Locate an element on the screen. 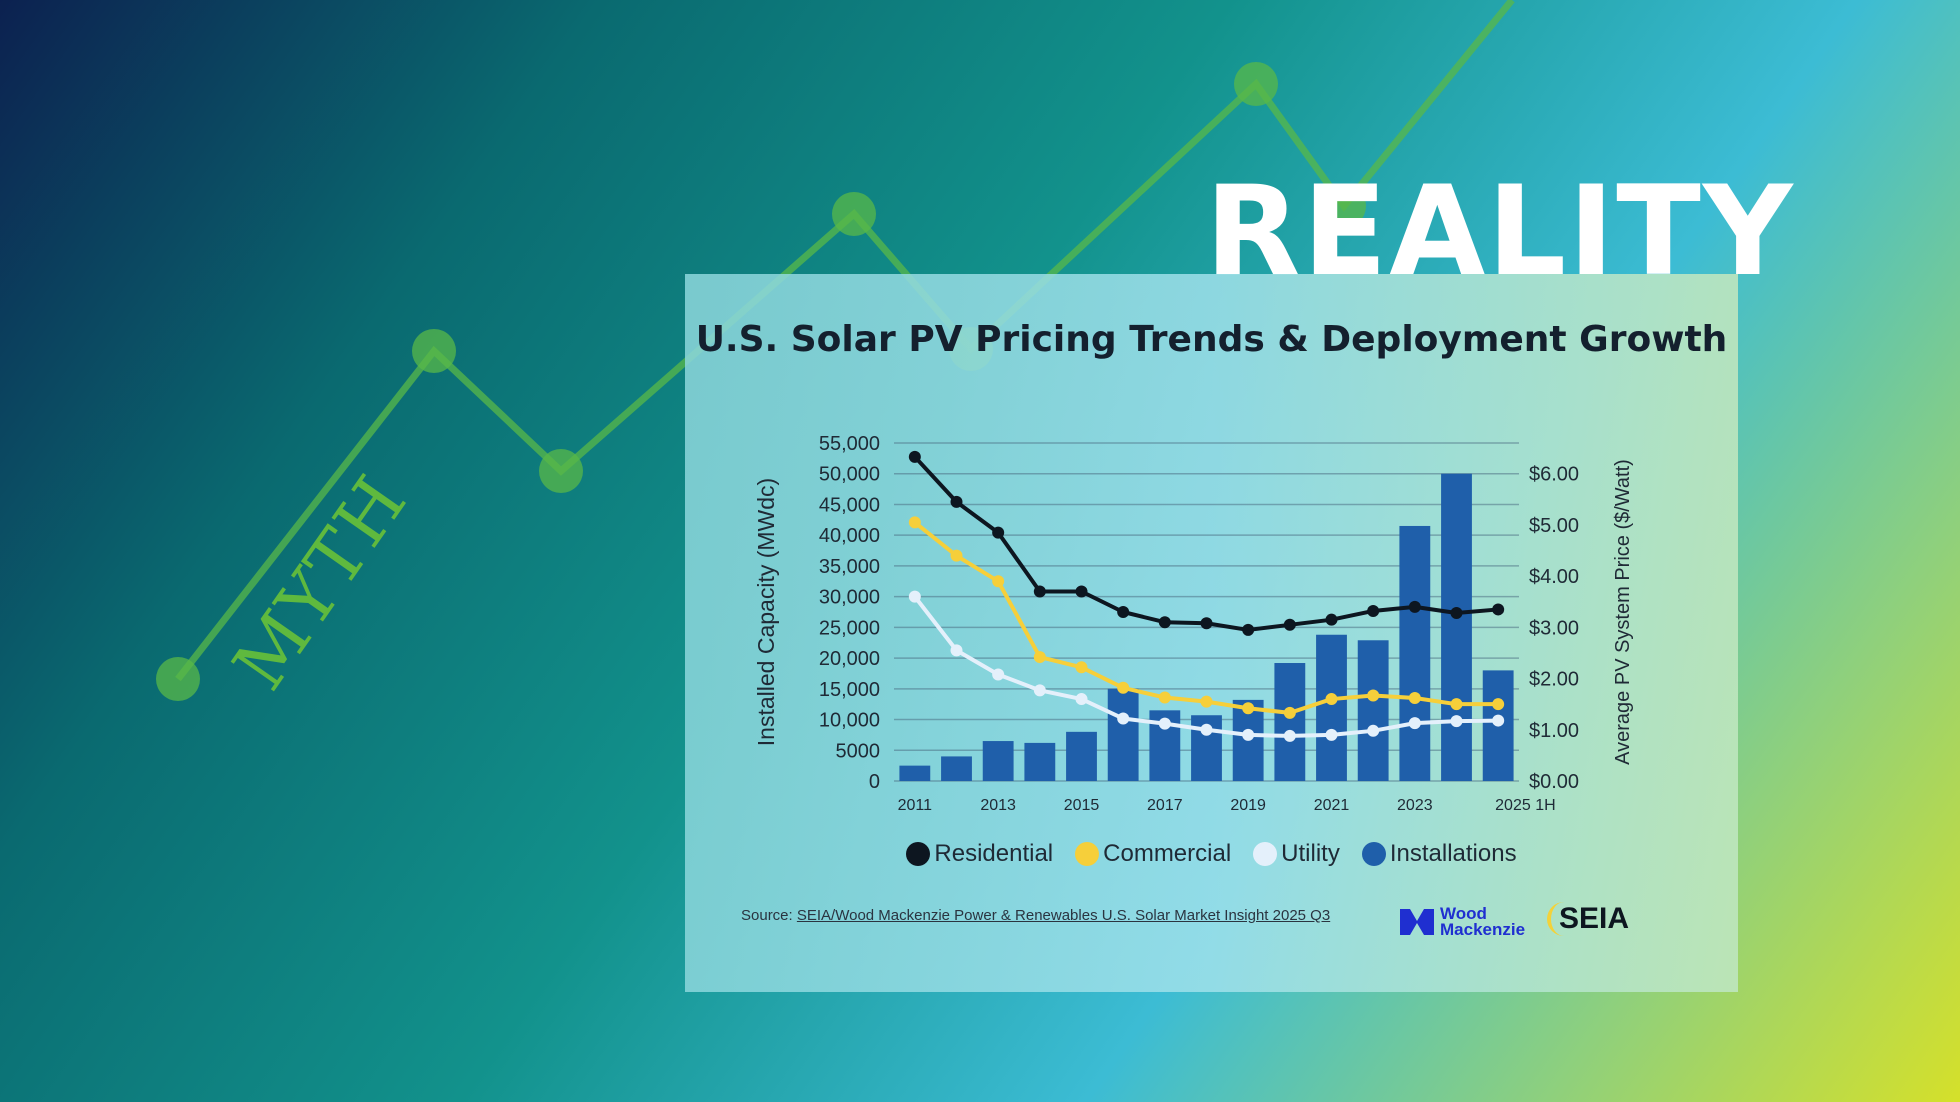 This screenshot has width=1960, height=1102. y2-tick-label: $6.00 is located at coordinates (1554, 475).